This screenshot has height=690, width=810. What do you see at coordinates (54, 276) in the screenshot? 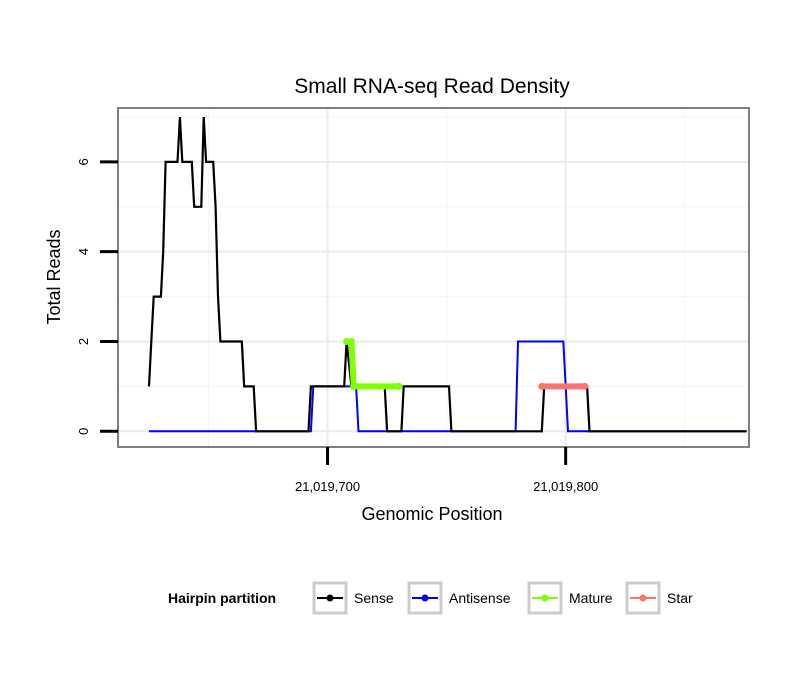
I see `y-axis-label: Total Reads` at bounding box center [54, 276].